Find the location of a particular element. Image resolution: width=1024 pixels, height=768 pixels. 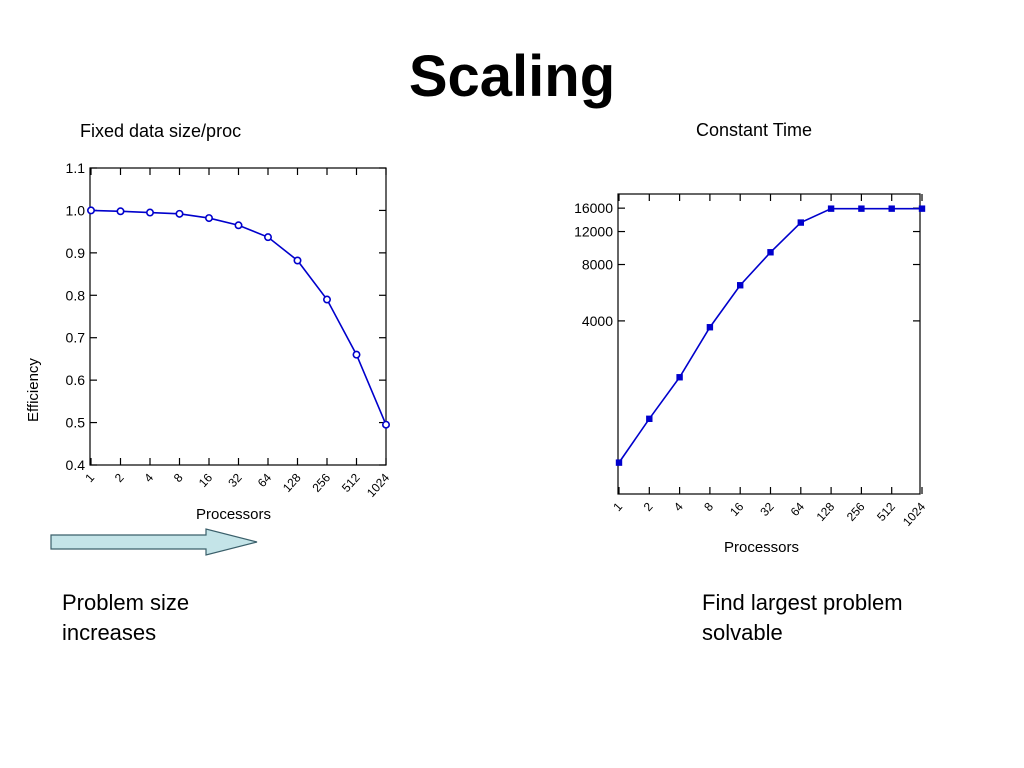

problem-size-series is located at coordinates (770, 335).